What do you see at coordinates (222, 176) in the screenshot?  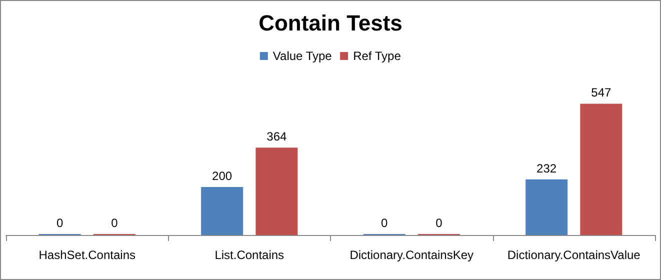 I see `data-label: 200` at bounding box center [222, 176].